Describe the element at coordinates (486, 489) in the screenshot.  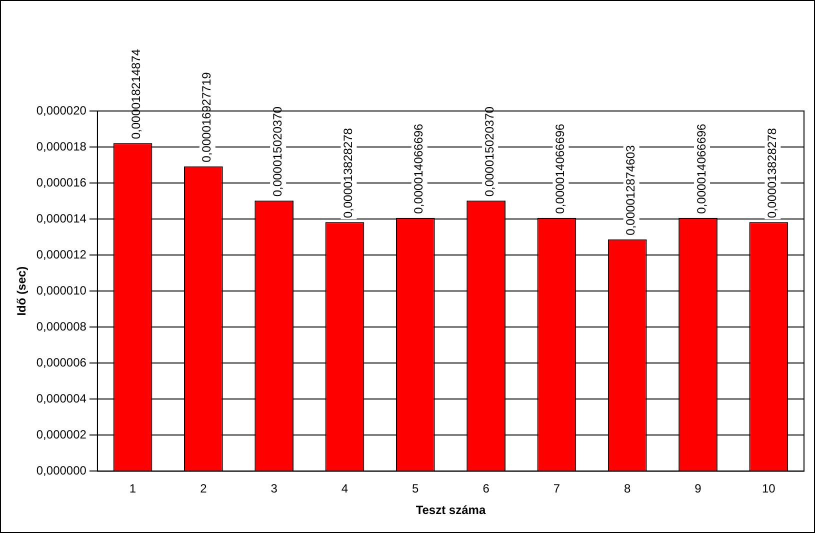
I see `x-tick-label: 6` at that location.